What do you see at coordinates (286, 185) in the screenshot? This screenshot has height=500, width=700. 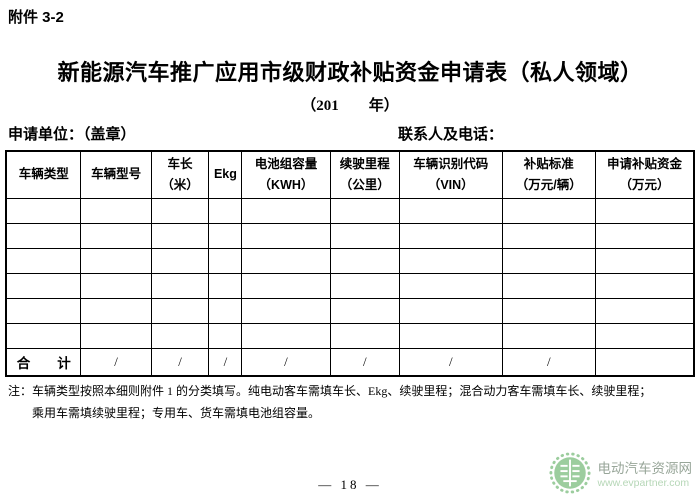 I see `header-line2: （KWH）` at bounding box center [286, 185].